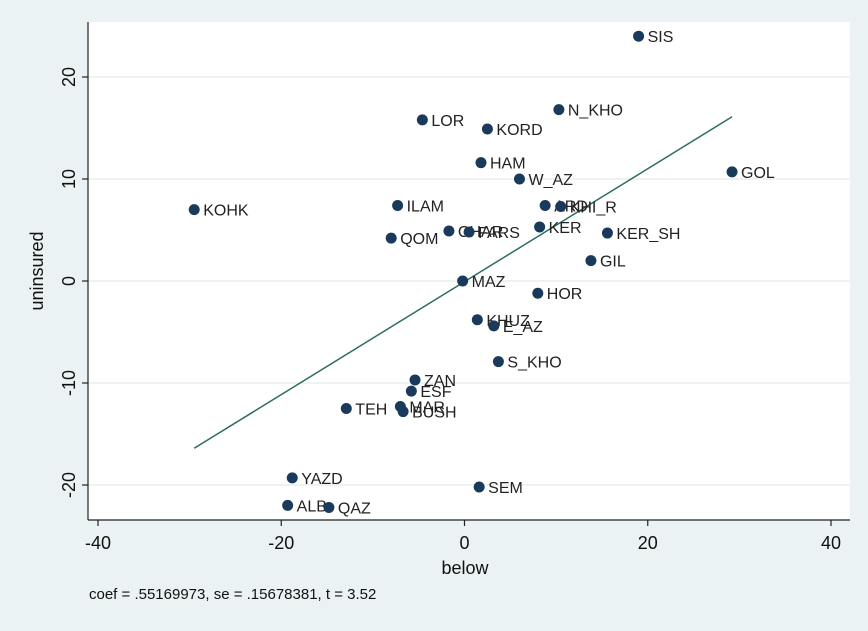 The height and width of the screenshot is (631, 868). I want to click on point-label: ZAN, so click(440, 381).